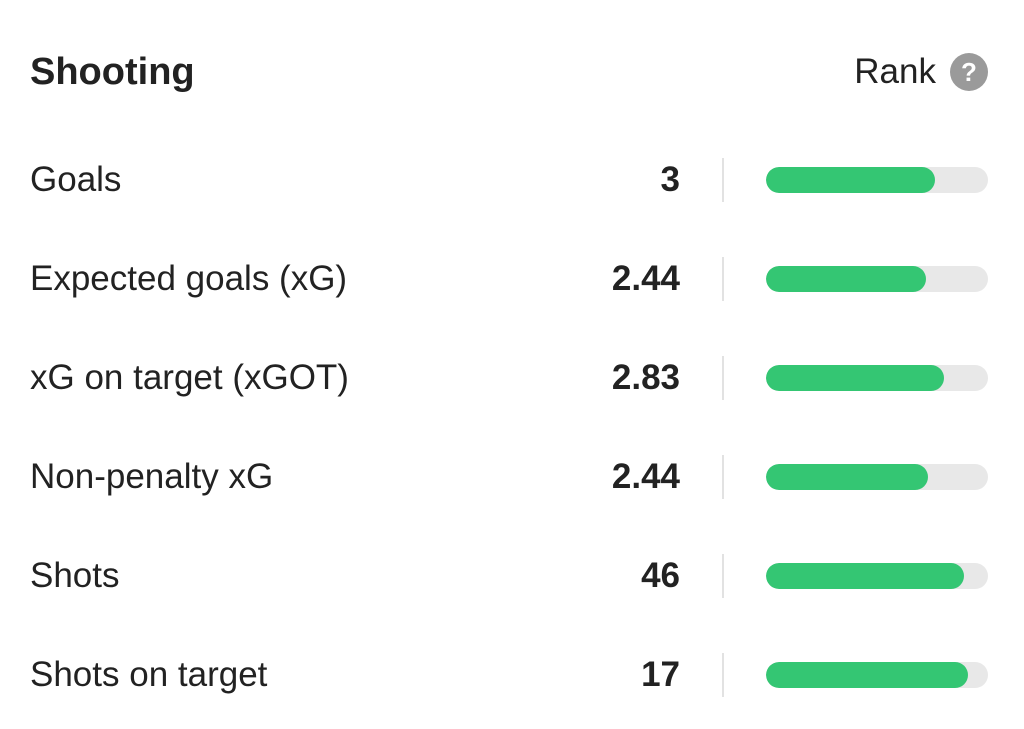 The image size is (1024, 729). What do you see at coordinates (670, 179) in the screenshot?
I see `stat-value: 3` at bounding box center [670, 179].